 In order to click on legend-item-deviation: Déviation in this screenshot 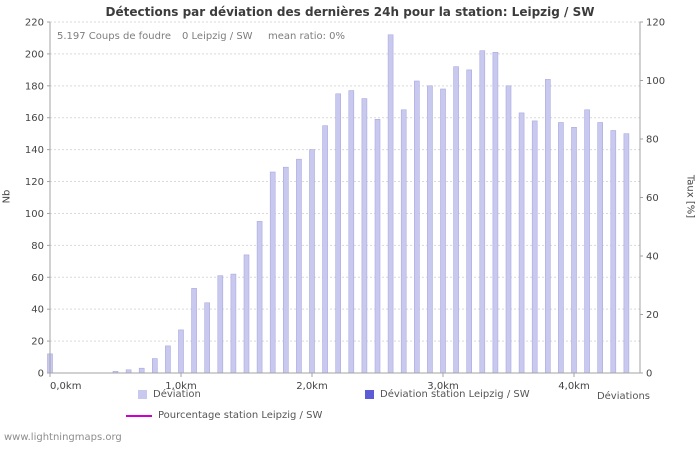, I will do `click(169, 394)`.